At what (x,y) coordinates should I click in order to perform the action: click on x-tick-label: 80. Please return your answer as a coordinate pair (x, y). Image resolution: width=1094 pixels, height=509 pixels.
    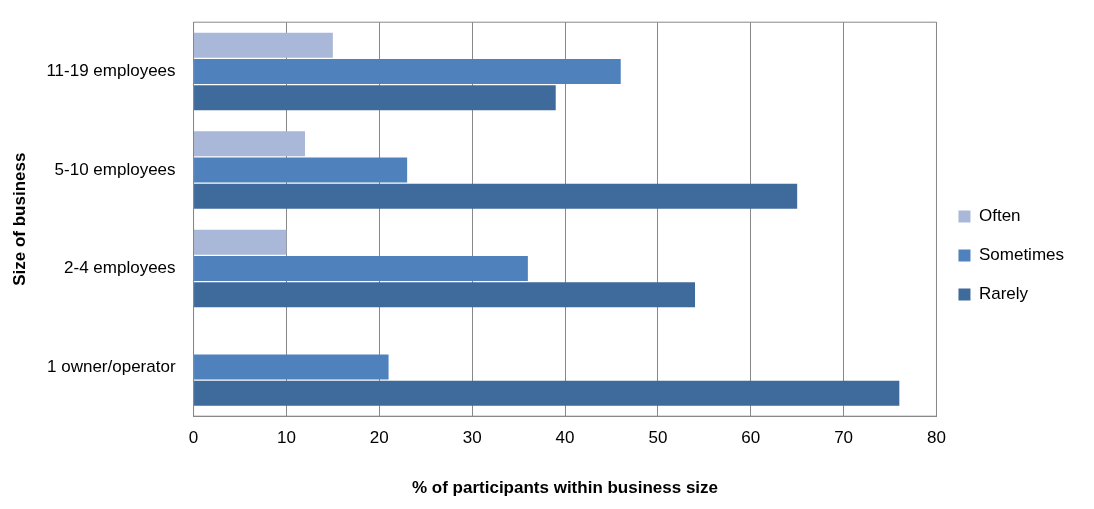
    Looking at the image, I should click on (936, 438).